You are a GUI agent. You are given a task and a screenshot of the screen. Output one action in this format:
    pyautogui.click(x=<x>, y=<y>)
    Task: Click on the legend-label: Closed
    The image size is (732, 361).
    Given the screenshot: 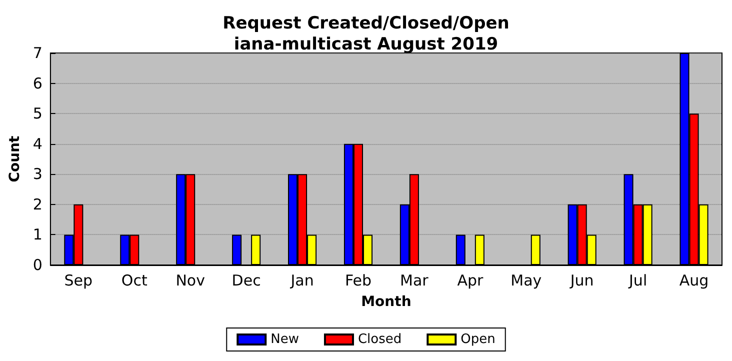 What is the action you would take?
    pyautogui.click(x=380, y=339)
    